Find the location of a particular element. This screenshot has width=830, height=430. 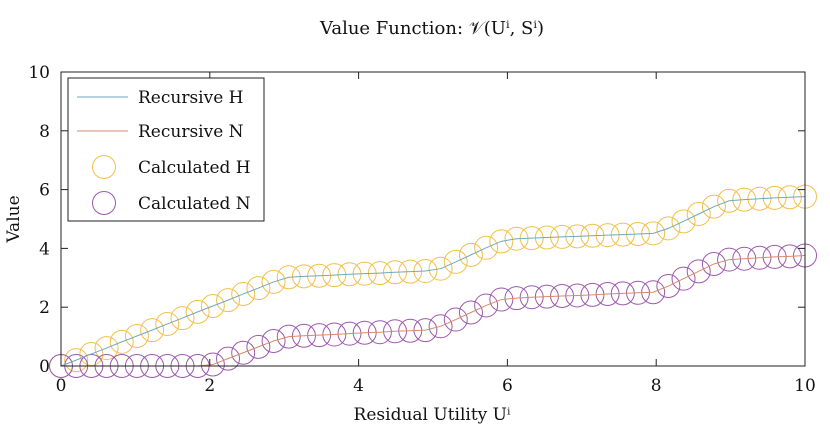

legend-box is located at coordinates (166, 149).